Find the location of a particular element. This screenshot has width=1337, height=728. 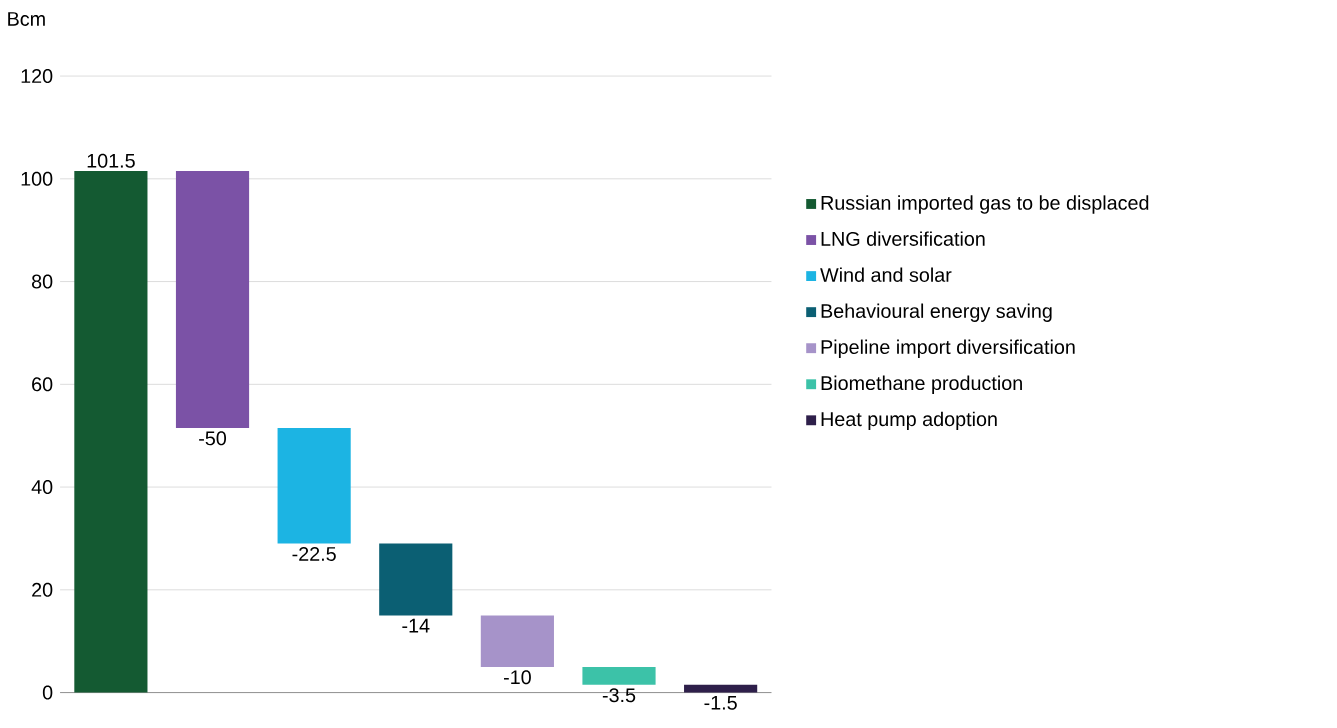

y-tick-label: 80 is located at coordinates (42, 281).